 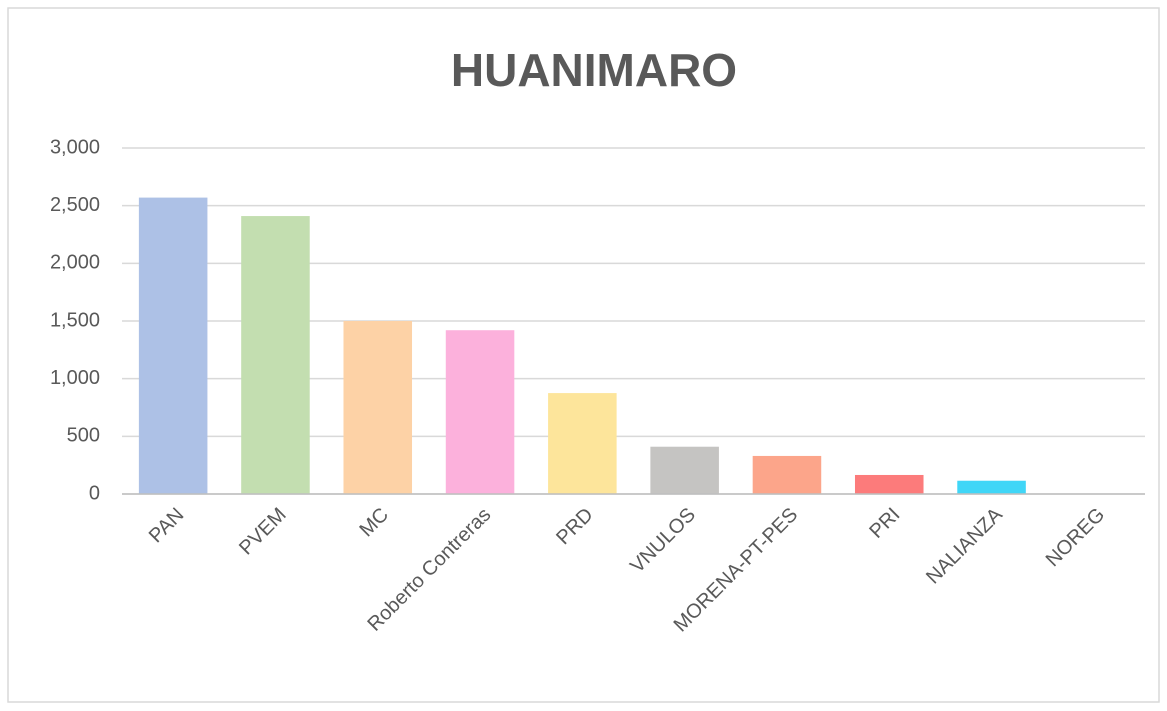 What do you see at coordinates (75, 205) in the screenshot?
I see `y-tick-label: 2,500` at bounding box center [75, 205].